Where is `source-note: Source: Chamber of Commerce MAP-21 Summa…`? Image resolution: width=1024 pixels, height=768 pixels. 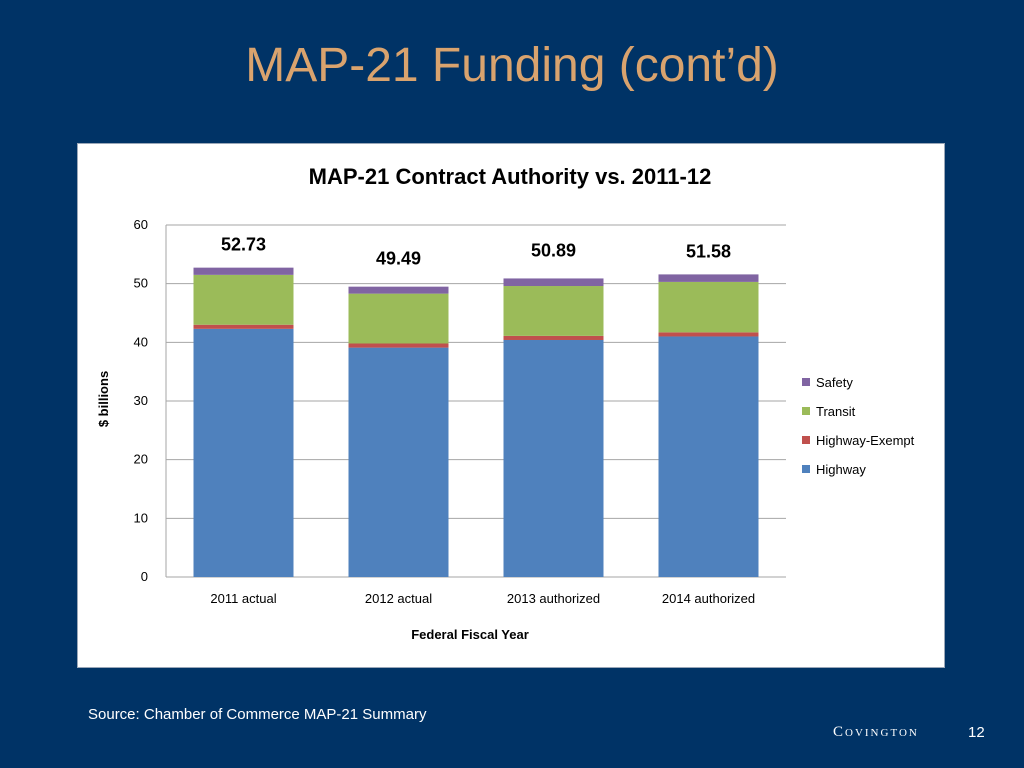 source-note: Source: Chamber of Commerce MAP-21 Summa… is located at coordinates (257, 714).